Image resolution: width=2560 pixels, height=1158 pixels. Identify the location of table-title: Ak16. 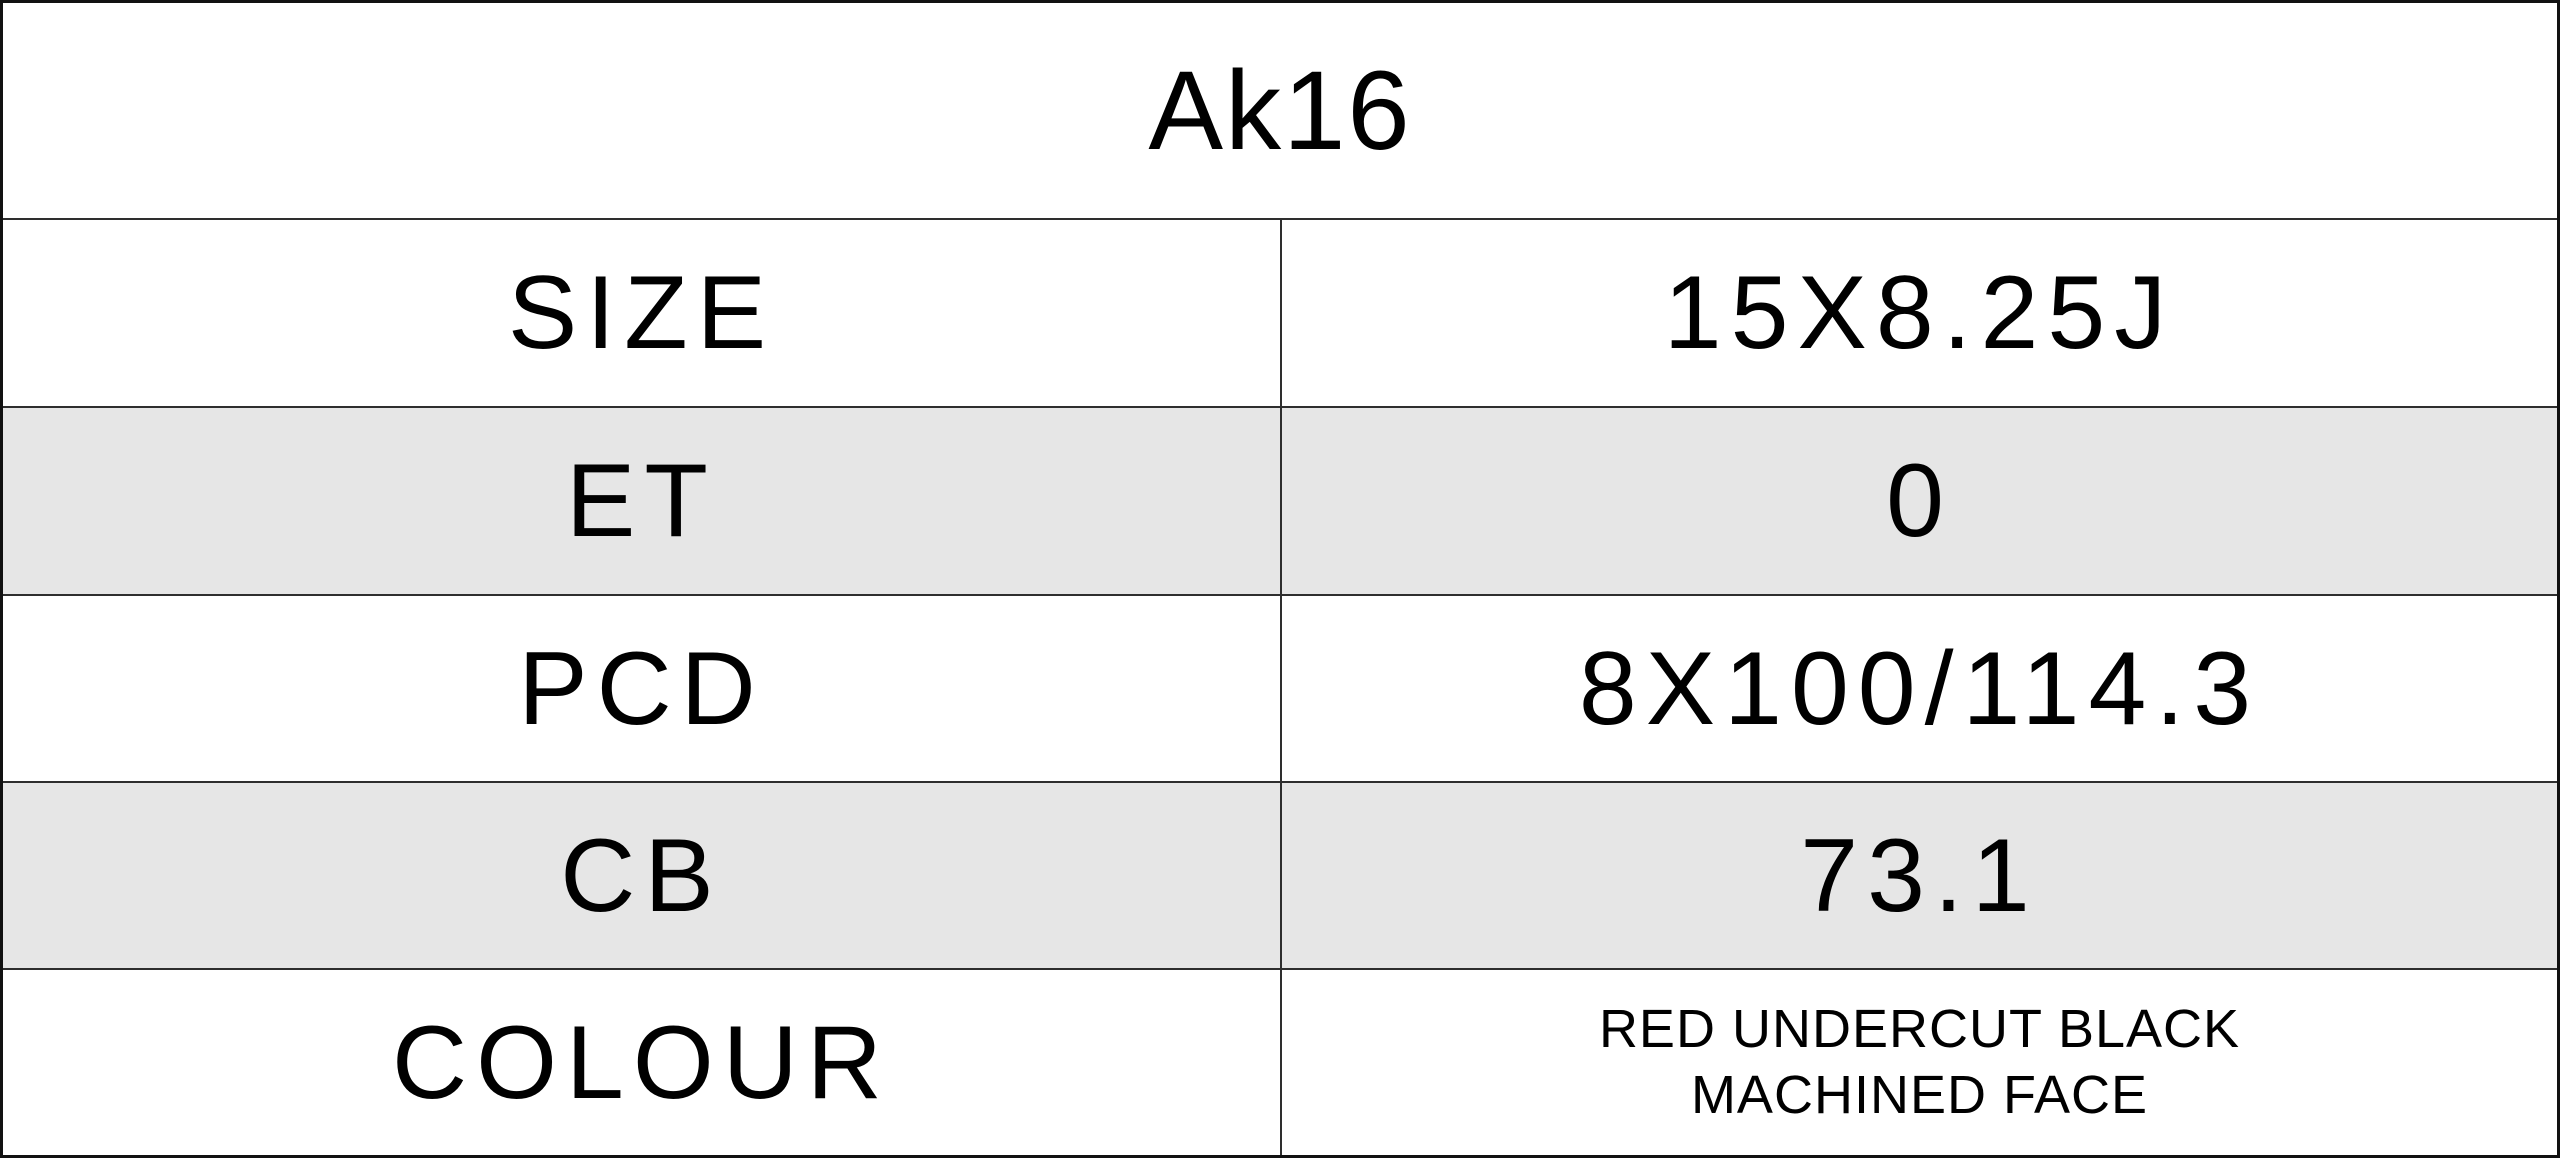
(1280, 110).